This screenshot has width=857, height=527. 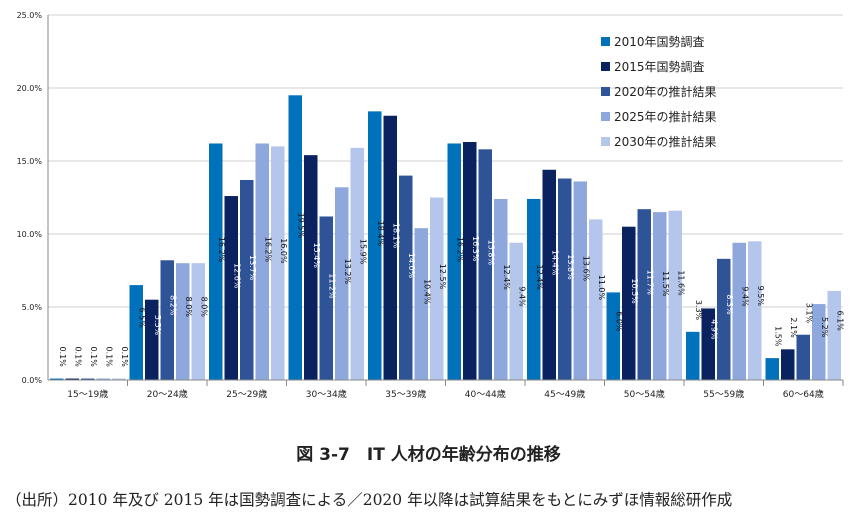 I want to click on legend-label: 2010年国勢調査, so click(x=659, y=41).